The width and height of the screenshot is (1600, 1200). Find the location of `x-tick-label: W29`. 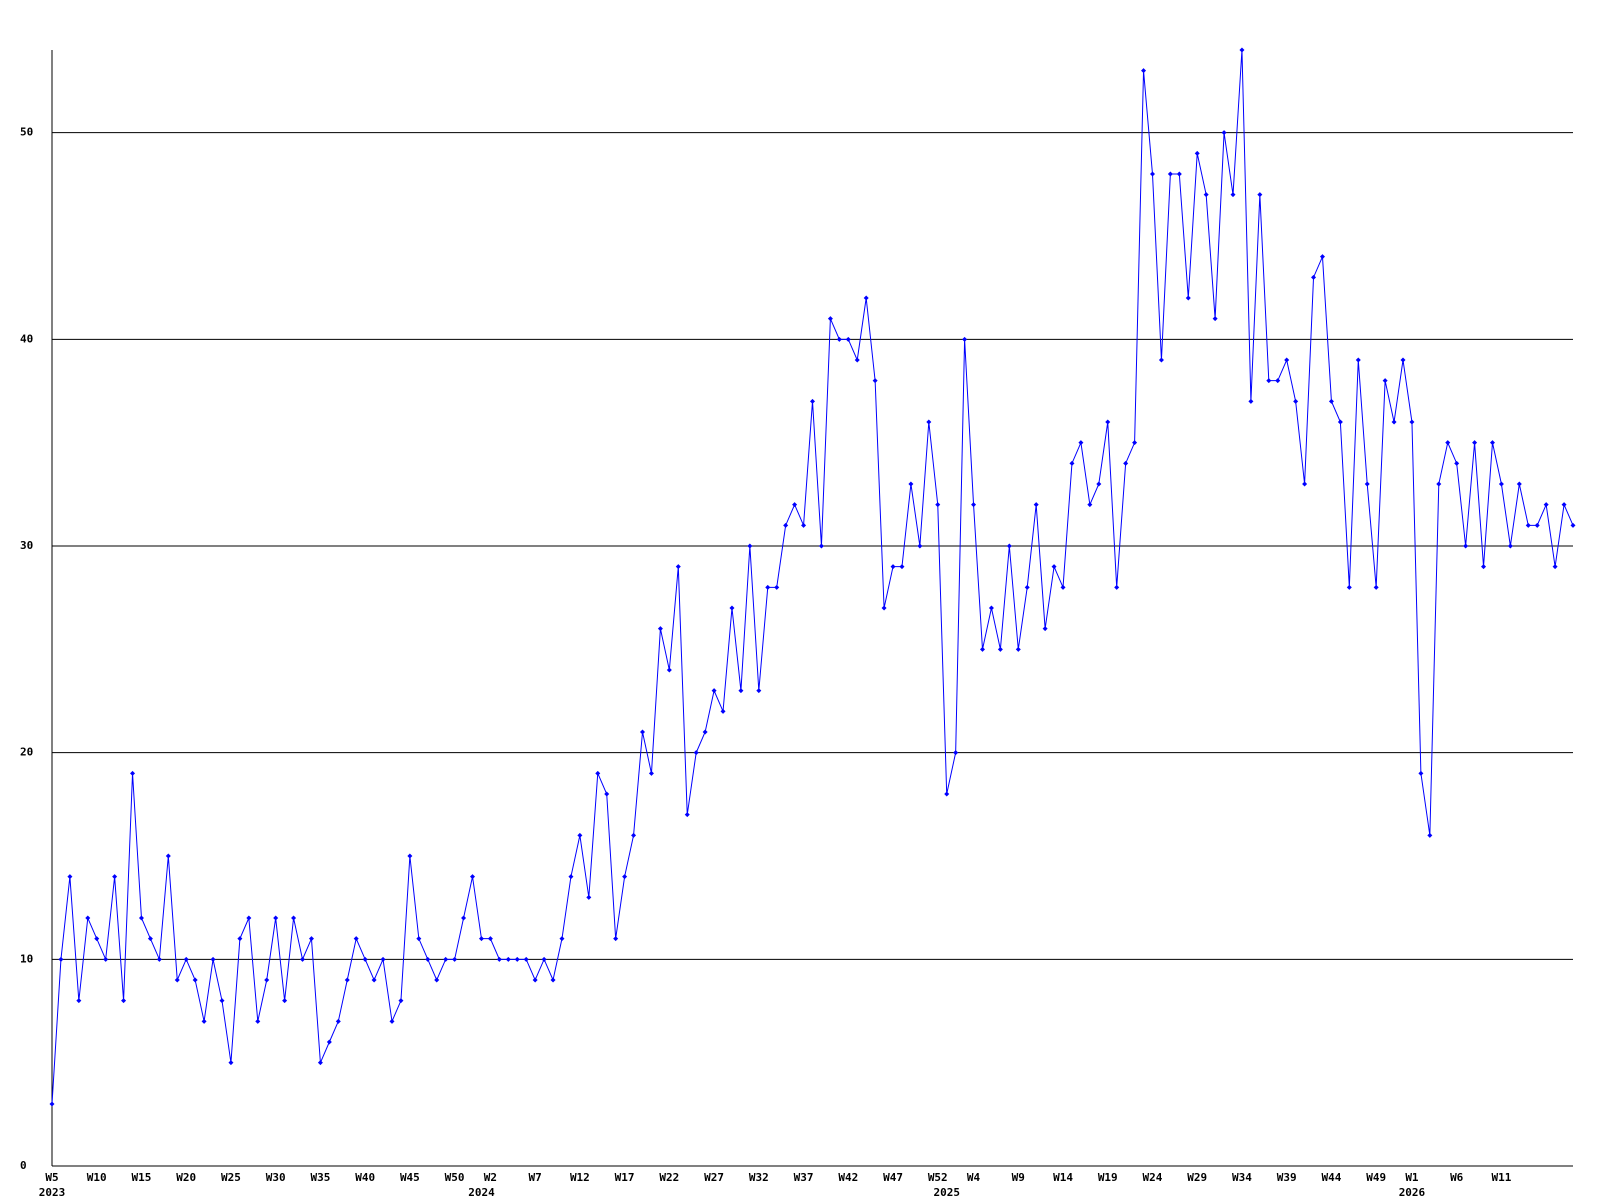

x-tick-label: W29 is located at coordinates (1197, 1177).